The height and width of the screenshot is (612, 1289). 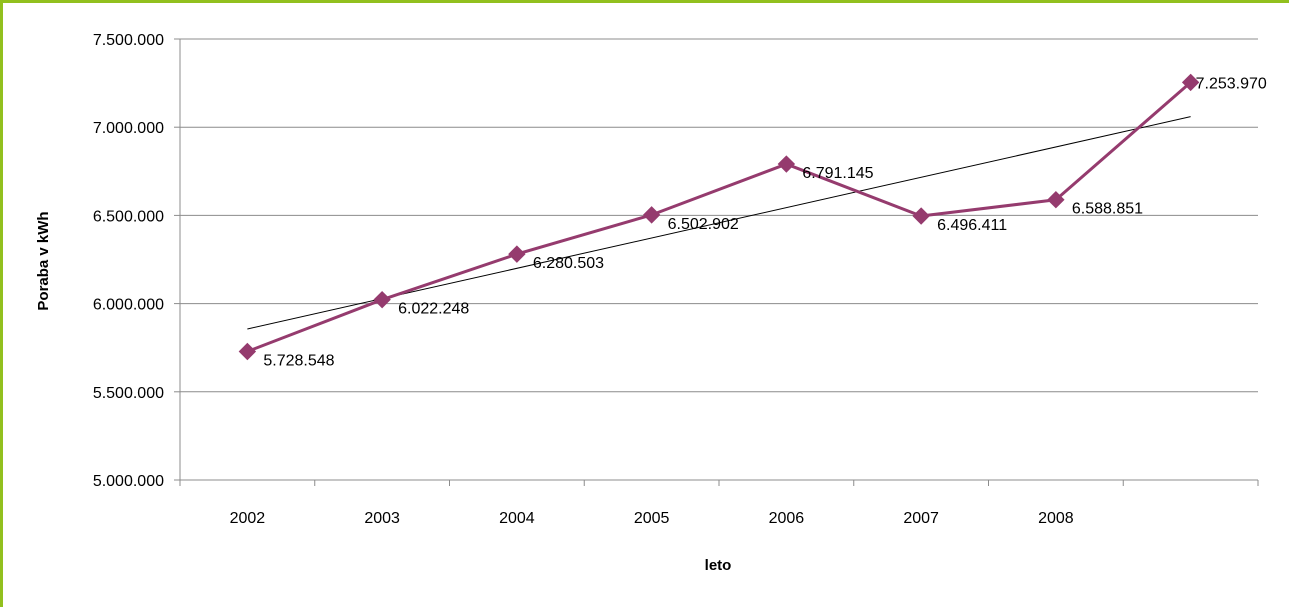 What do you see at coordinates (128, 216) in the screenshot?
I see `y-tick-label: 6.500.000` at bounding box center [128, 216].